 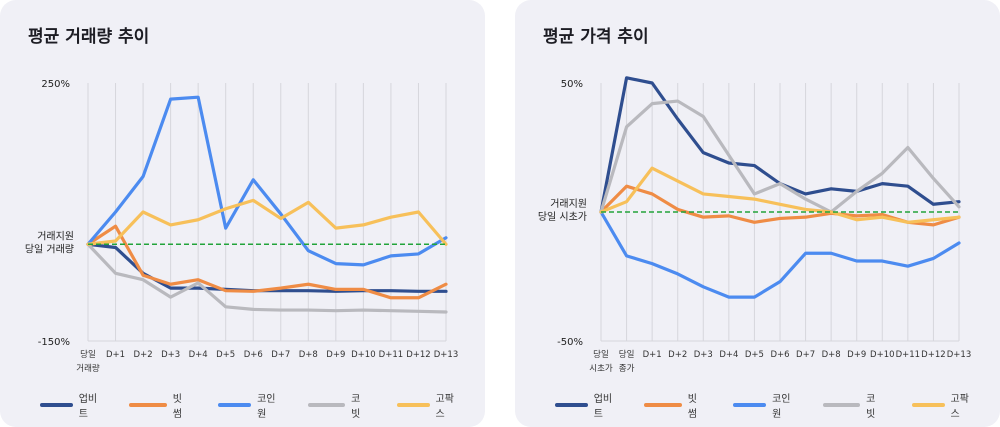 I want to click on price-x-tick-label: D+5, so click(x=754, y=355).